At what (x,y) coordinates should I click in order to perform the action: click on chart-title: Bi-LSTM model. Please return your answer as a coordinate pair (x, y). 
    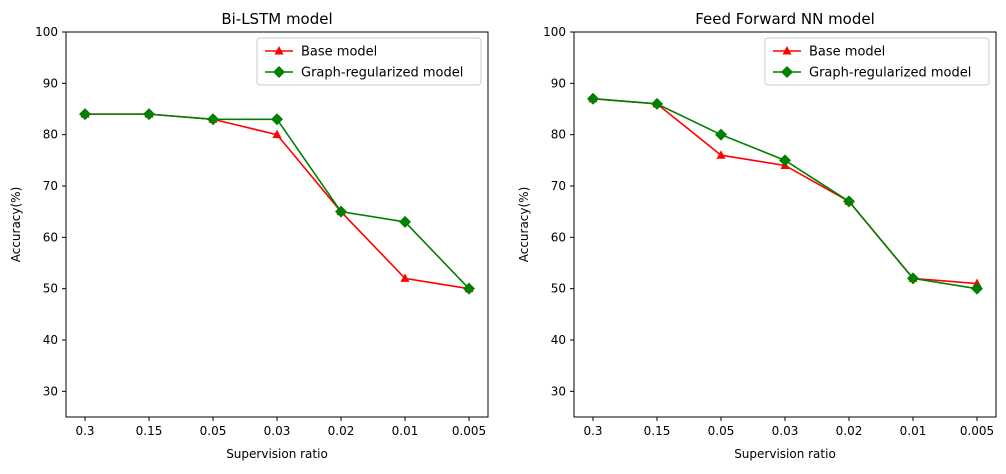
    Looking at the image, I should click on (276, 19).